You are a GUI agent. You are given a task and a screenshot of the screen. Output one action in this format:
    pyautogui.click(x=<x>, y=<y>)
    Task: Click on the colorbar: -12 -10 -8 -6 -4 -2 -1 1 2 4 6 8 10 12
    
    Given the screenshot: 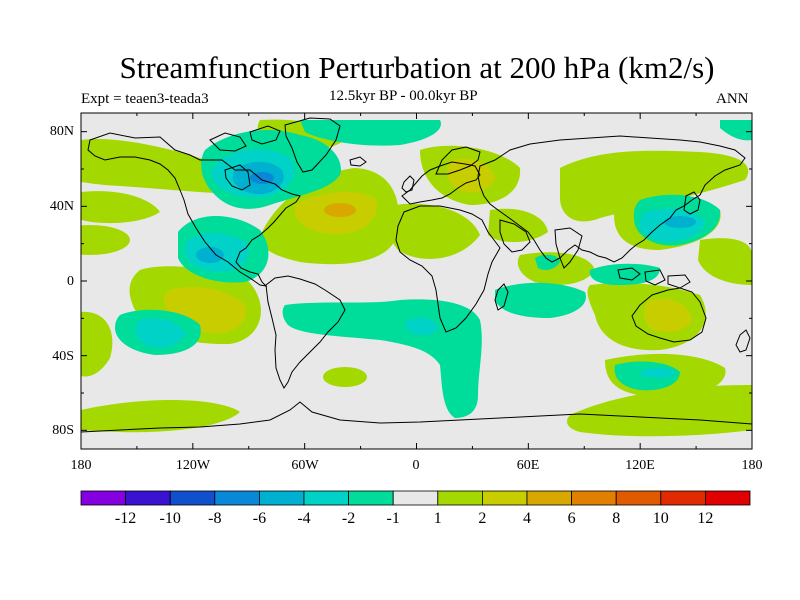 What is the action you would take?
    pyautogui.click(x=415, y=508)
    